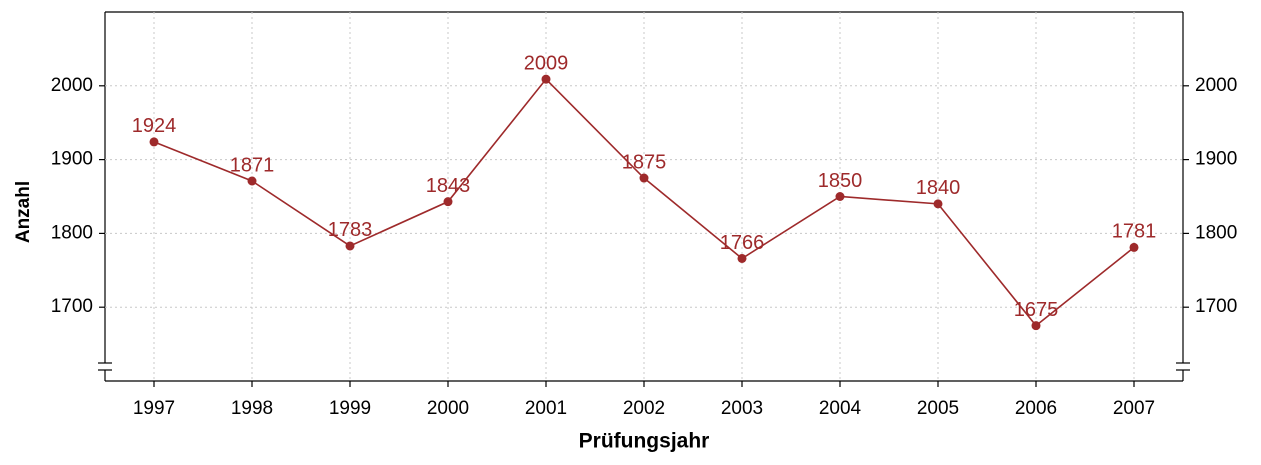  Describe the element at coordinates (840, 408) in the screenshot. I see `x-tick-label: 2004` at that location.